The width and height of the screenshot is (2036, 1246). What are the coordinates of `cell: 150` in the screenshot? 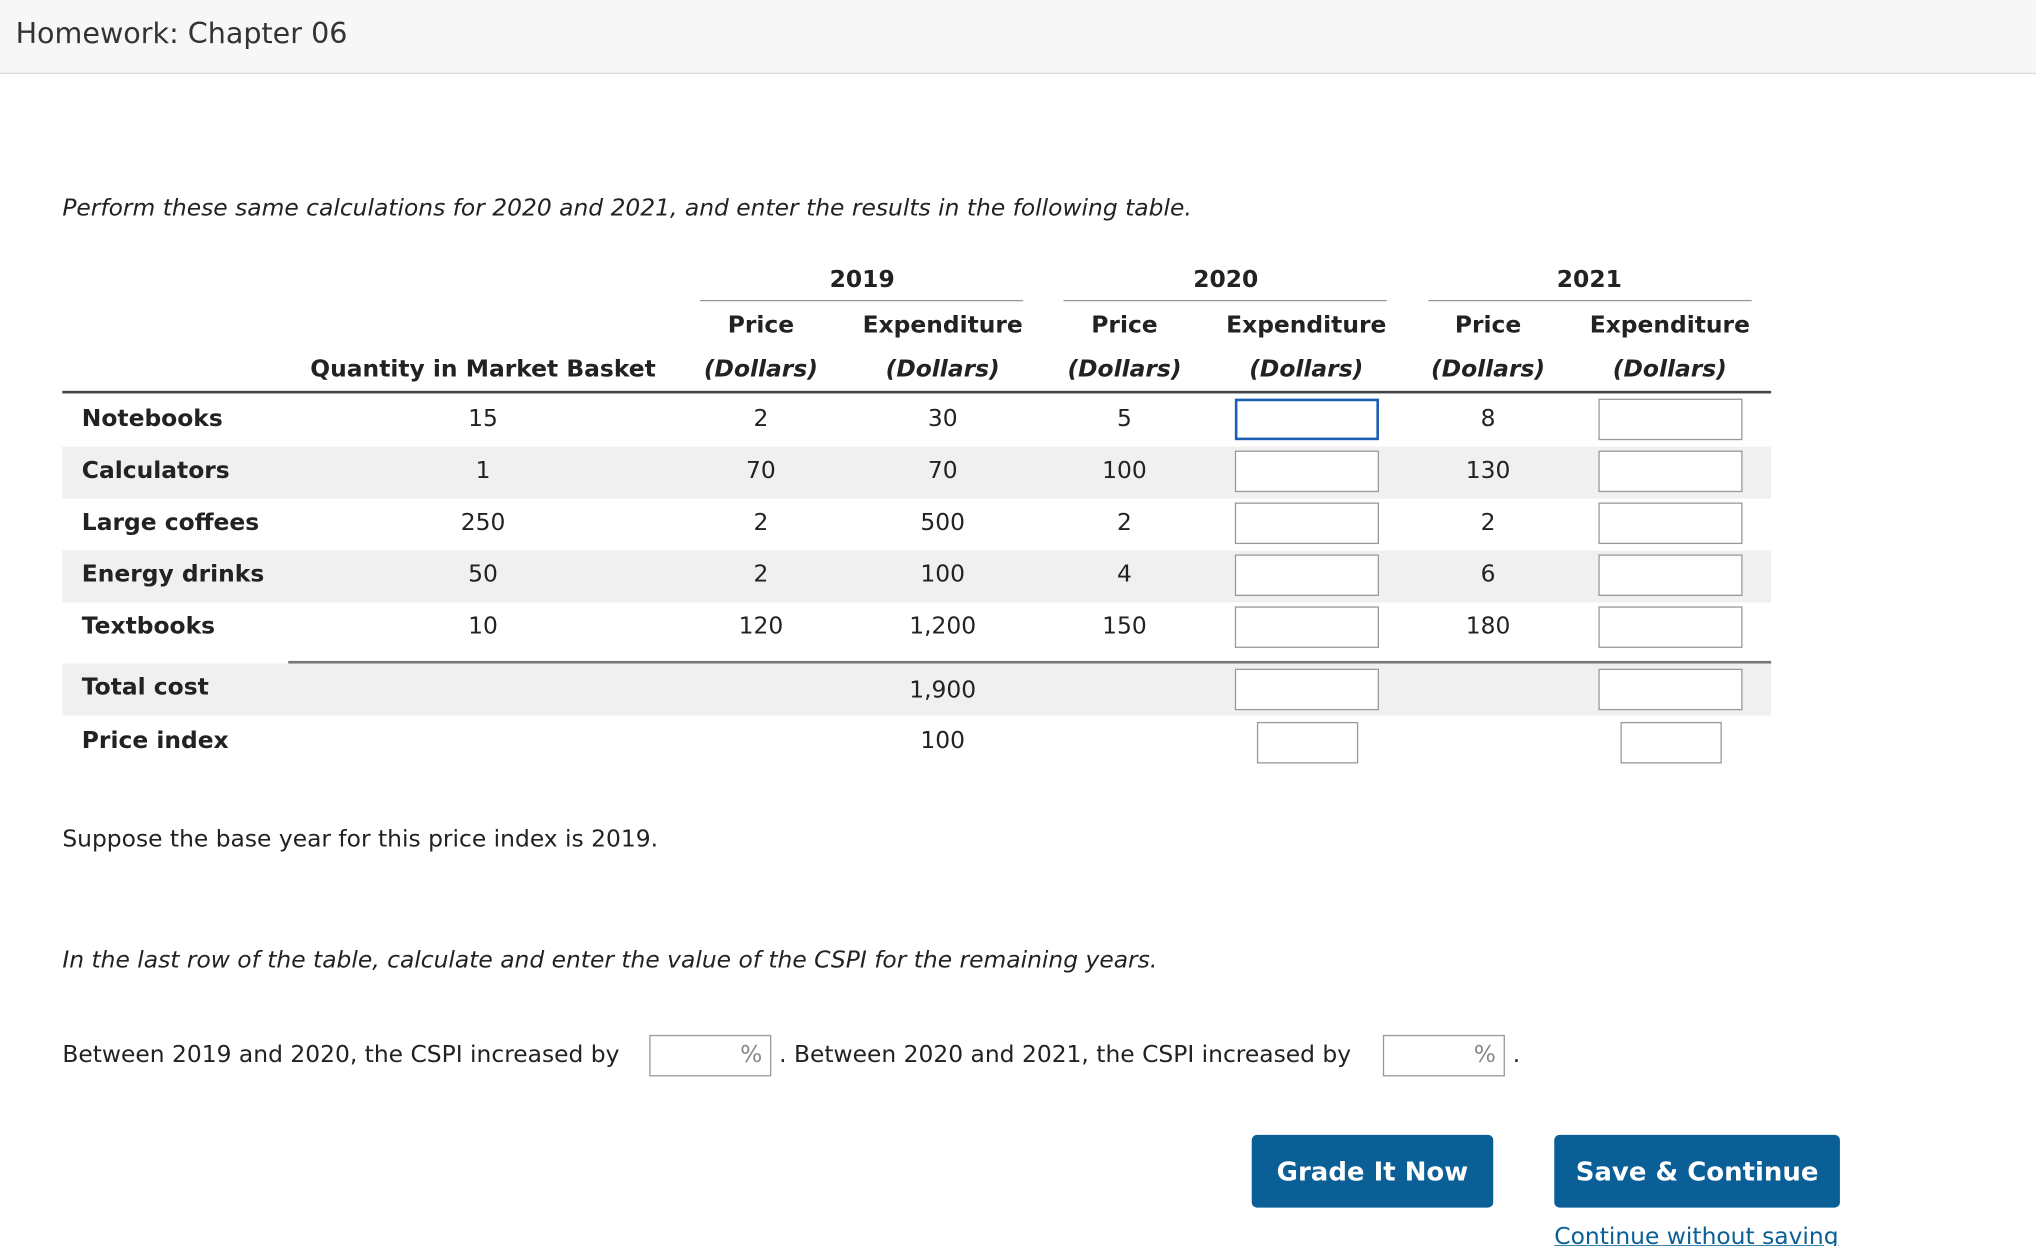 It's located at (1124, 626).